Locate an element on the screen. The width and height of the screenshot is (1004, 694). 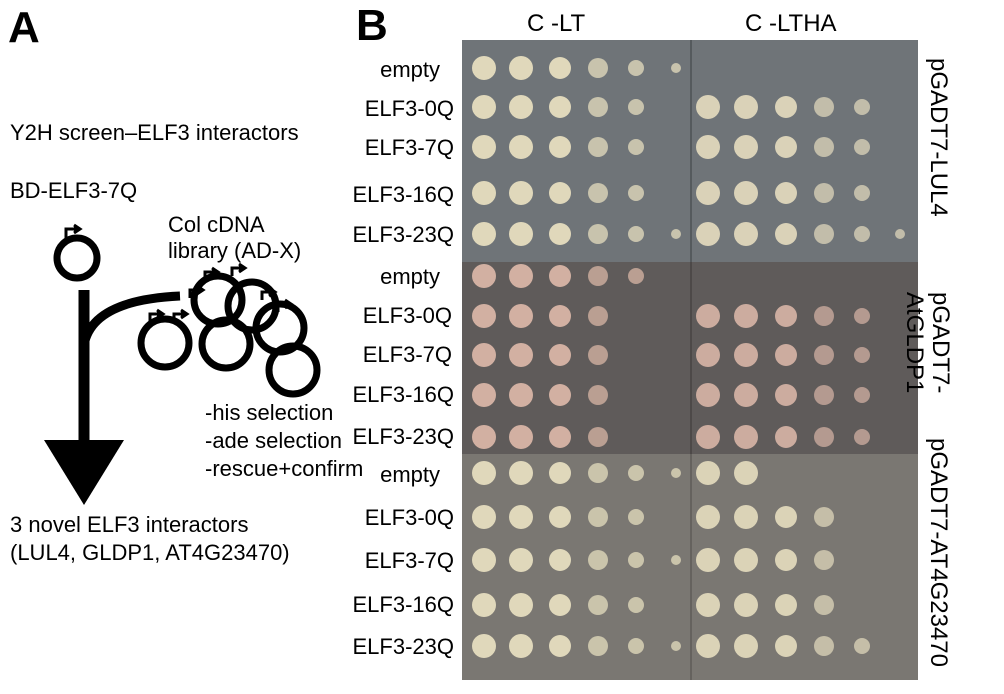
screen-title: Y2H screen–ELF3 interactors is located at coordinates (154, 132).